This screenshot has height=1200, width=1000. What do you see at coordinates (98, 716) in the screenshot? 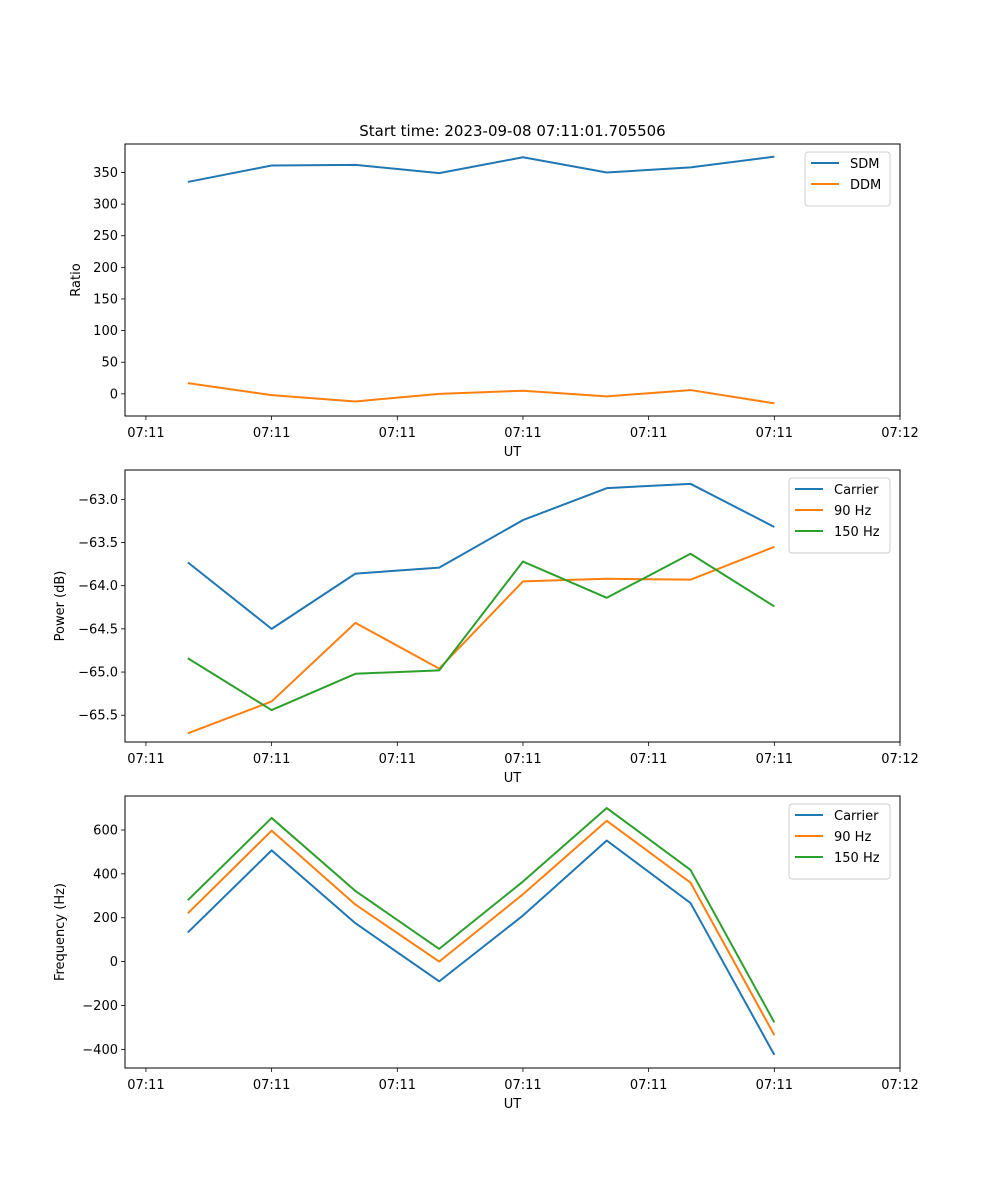
I see `y-tick-label: −65.5` at bounding box center [98, 716].